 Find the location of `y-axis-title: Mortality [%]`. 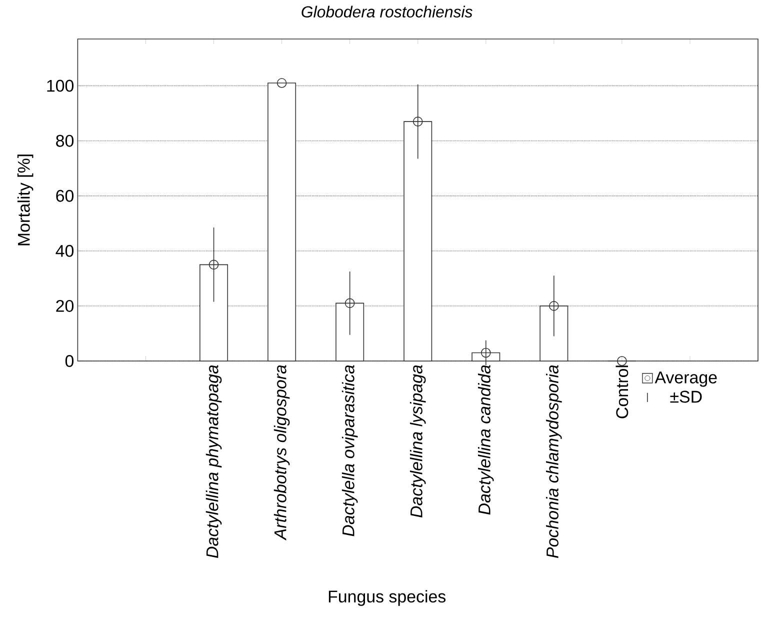

y-axis-title: Mortality [%] is located at coordinates (25, 200).